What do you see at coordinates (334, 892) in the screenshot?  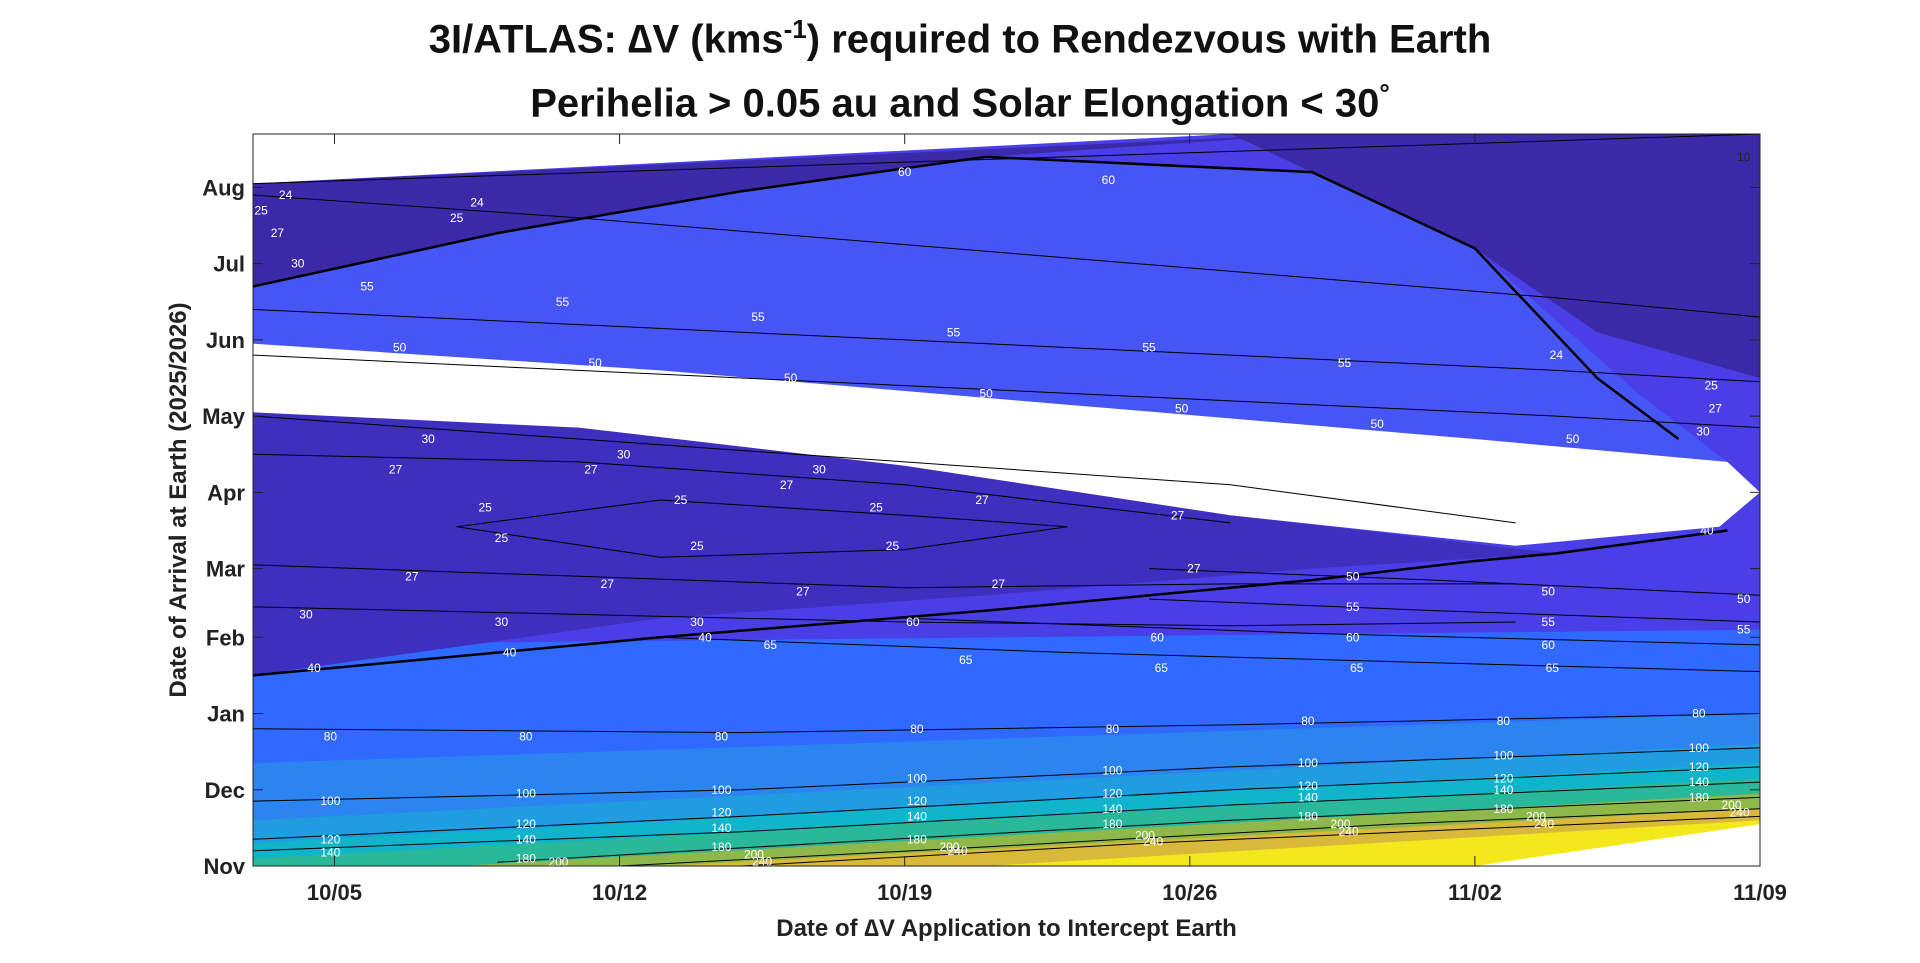 I see `x-tick-label: 10/05` at bounding box center [334, 892].